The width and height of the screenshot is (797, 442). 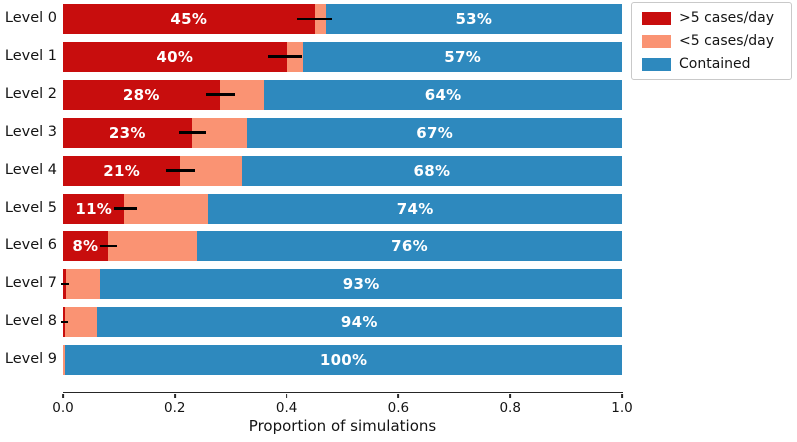 I want to click on segment-contained: 57%, so click(x=462, y=56).